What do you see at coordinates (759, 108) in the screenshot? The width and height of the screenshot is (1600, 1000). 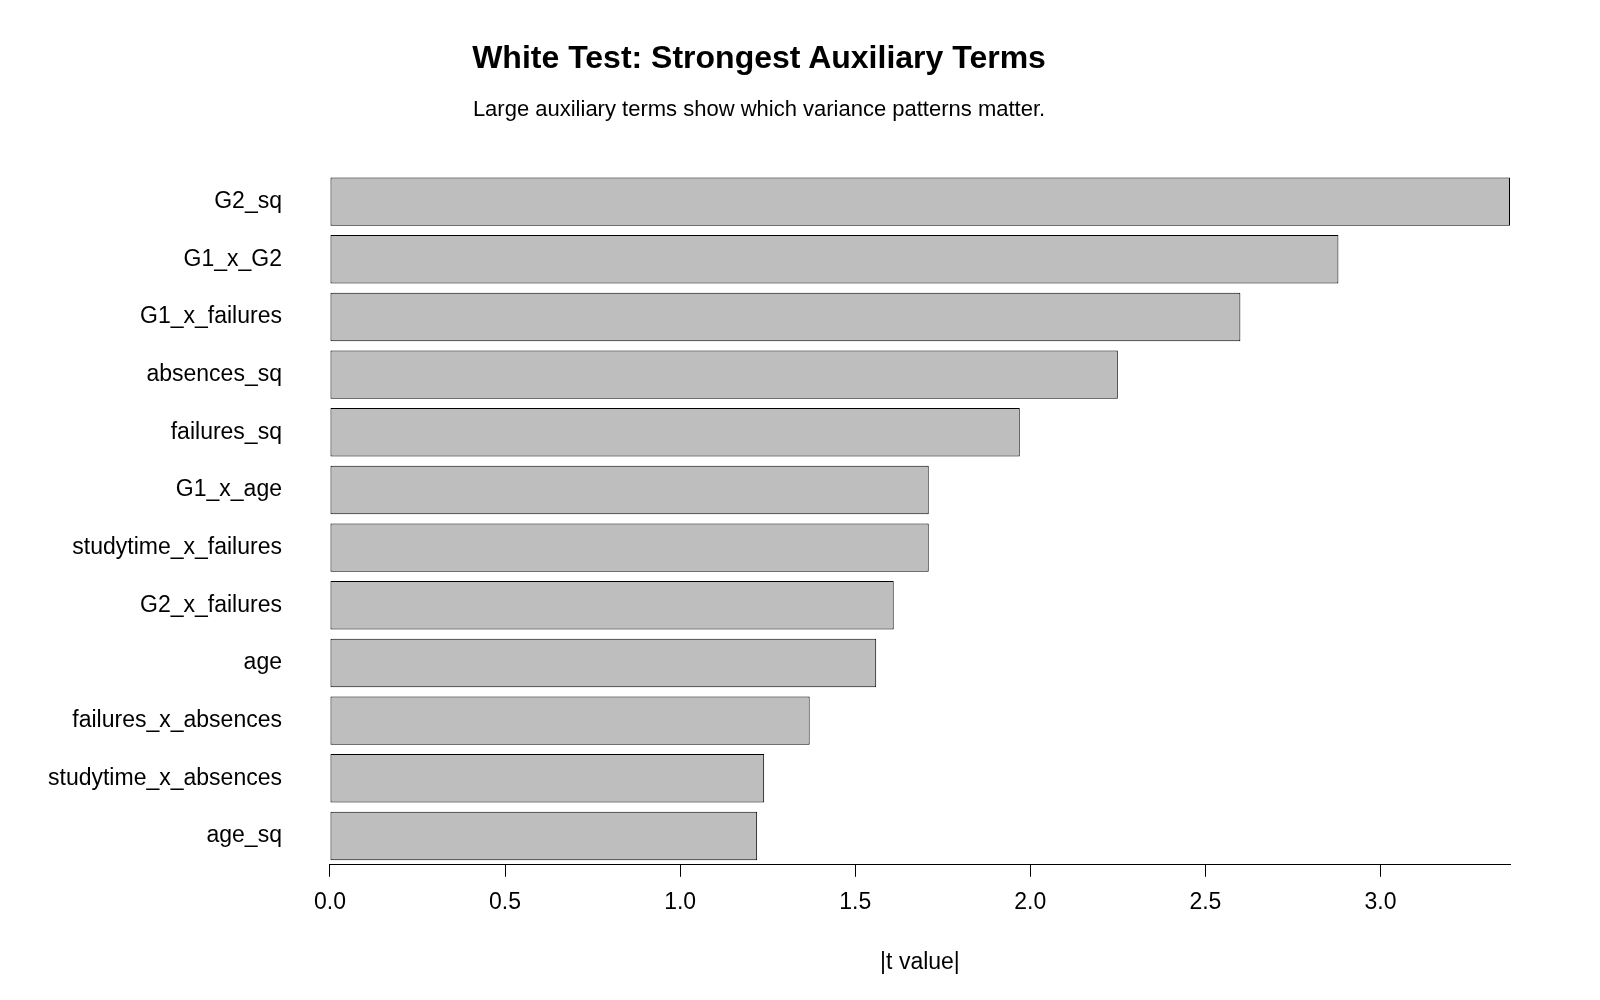 I see `chart-subtitle: Large auxiliary terms show which variance patterns matter.` at bounding box center [759, 108].